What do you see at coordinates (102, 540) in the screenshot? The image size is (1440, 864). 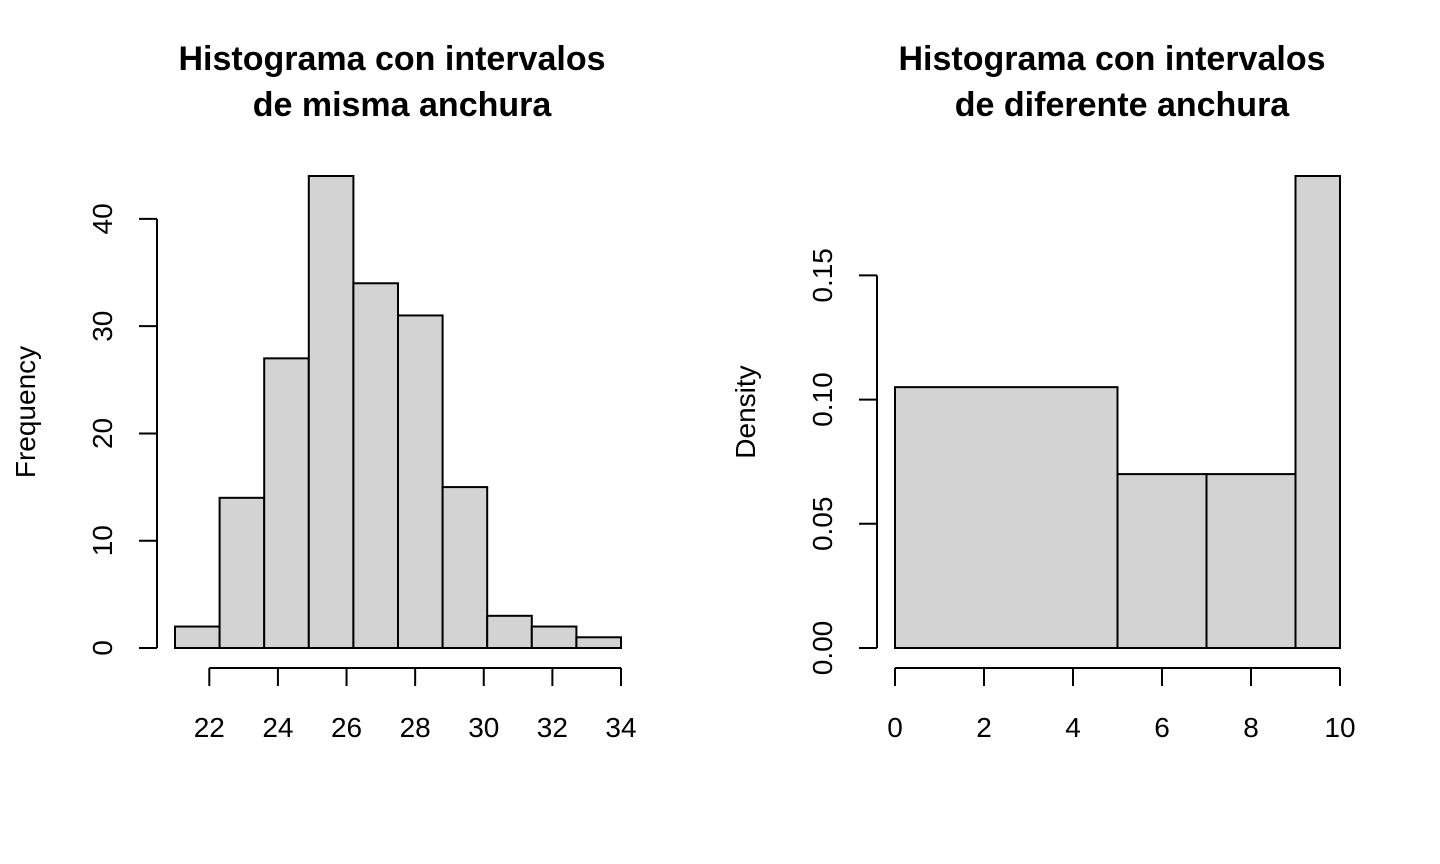 I see `y-tick-label: 10` at bounding box center [102, 540].